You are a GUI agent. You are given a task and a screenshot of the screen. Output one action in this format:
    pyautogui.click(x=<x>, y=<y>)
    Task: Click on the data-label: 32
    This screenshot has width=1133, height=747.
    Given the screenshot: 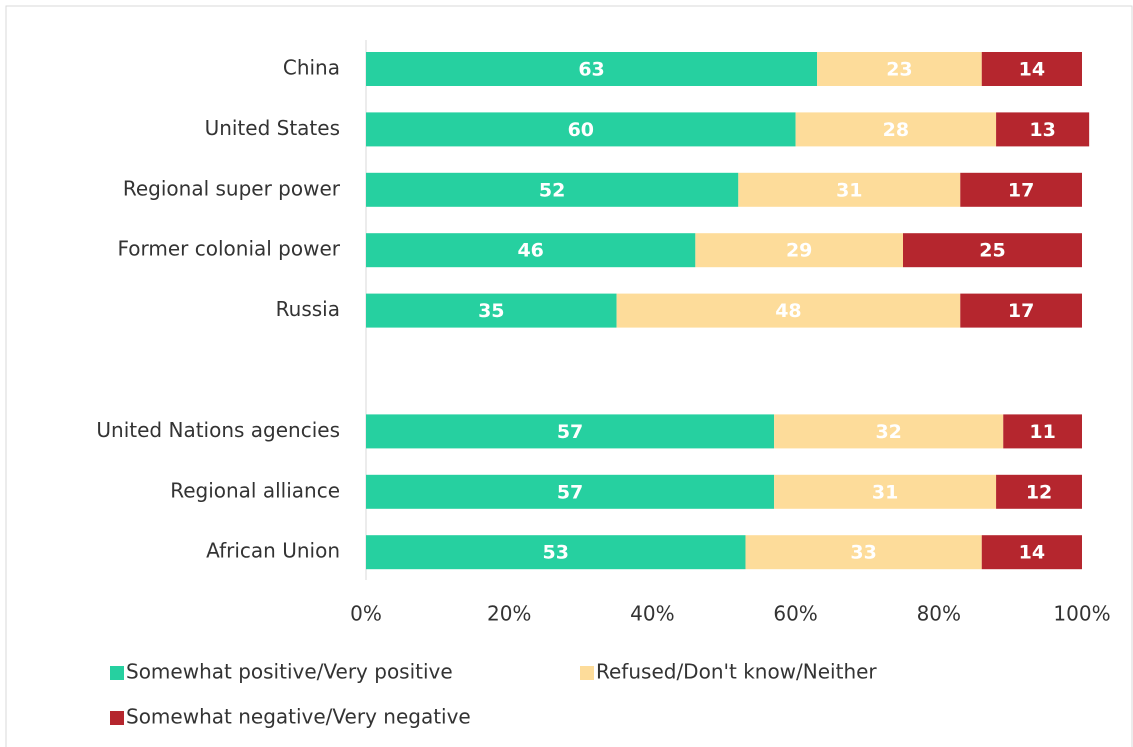 What is the action you would take?
    pyautogui.click(x=888, y=432)
    